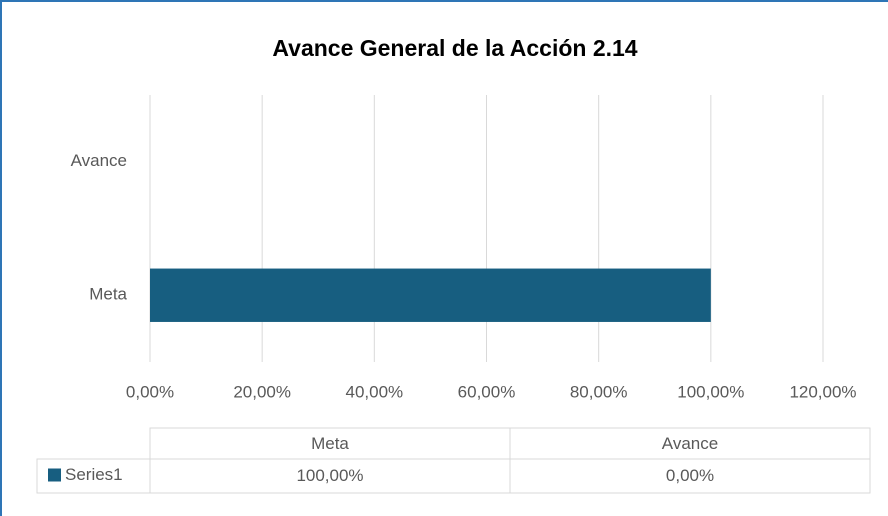 The height and width of the screenshot is (516, 888). Describe the element at coordinates (94, 474) in the screenshot. I see `legend-label: Series1` at that location.